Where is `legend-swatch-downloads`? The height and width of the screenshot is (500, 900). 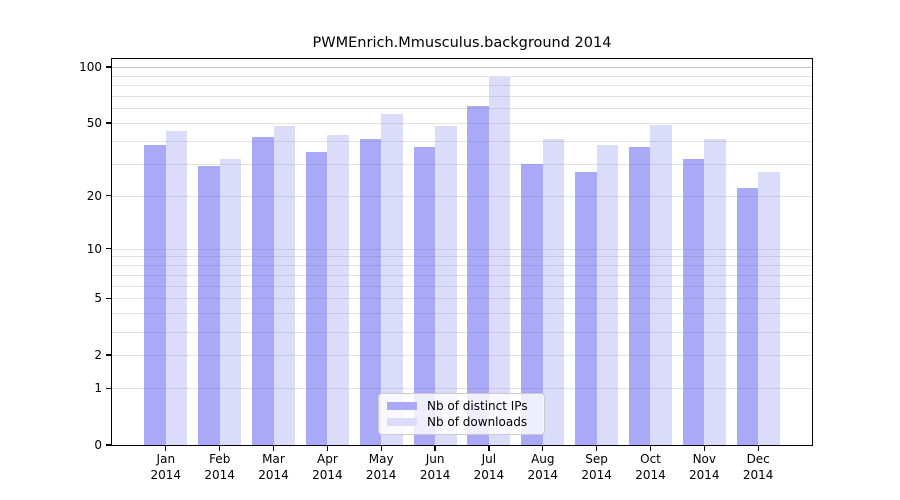 legend-swatch-downloads is located at coordinates (402, 422).